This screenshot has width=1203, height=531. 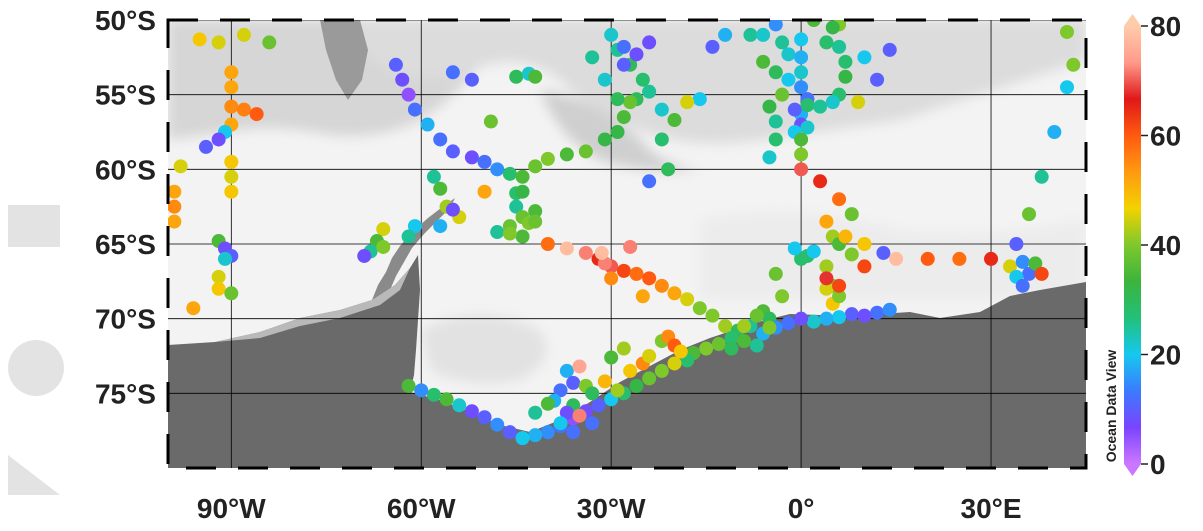 What do you see at coordinates (1158, 464) in the screenshot?
I see `colorbar-tick-label: 0` at bounding box center [1158, 464].